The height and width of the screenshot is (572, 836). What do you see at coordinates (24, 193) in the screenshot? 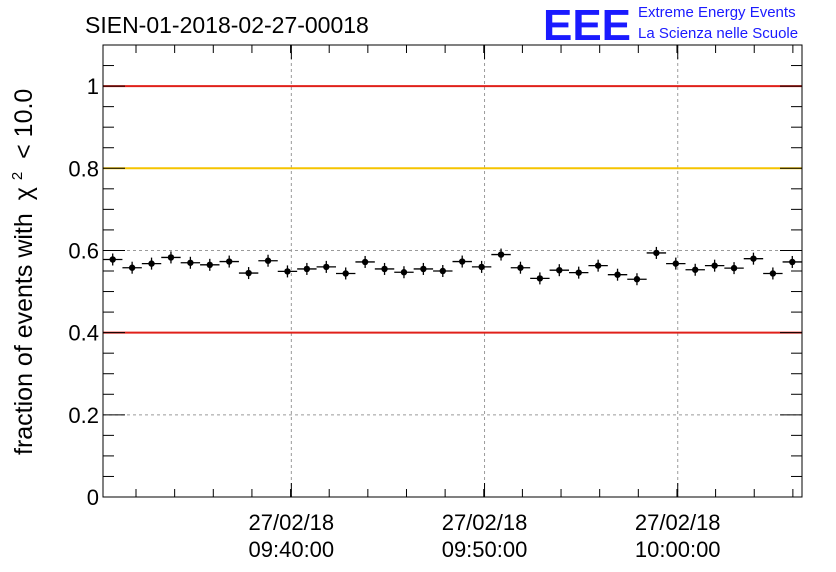
I see `y-axis-label-symbol: χ` at bounding box center [24, 193].